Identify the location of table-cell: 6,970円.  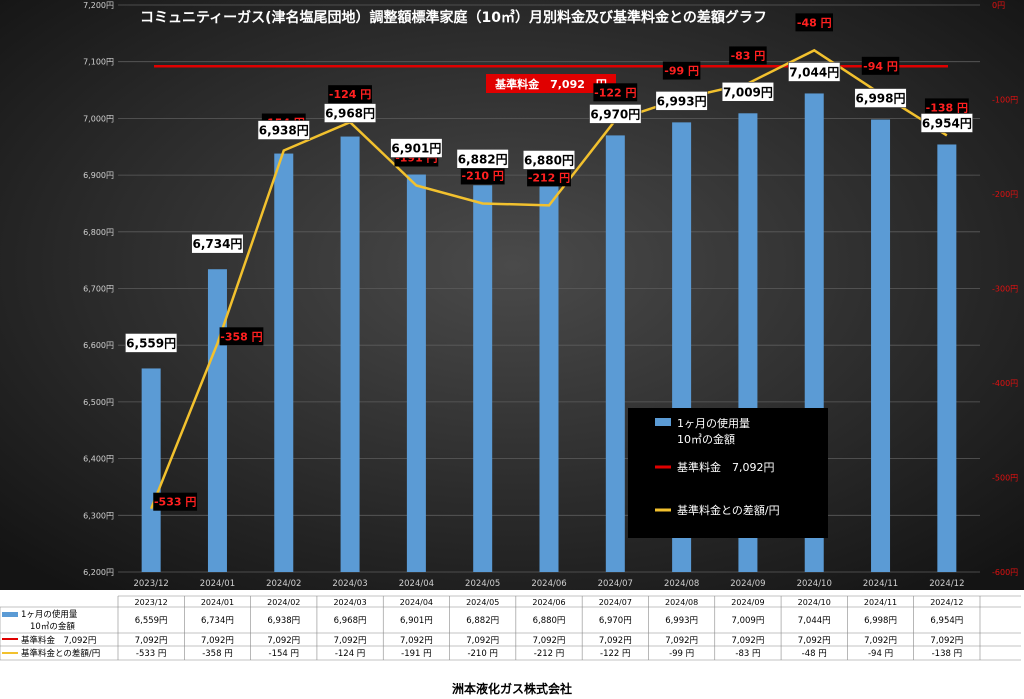
(615, 621).